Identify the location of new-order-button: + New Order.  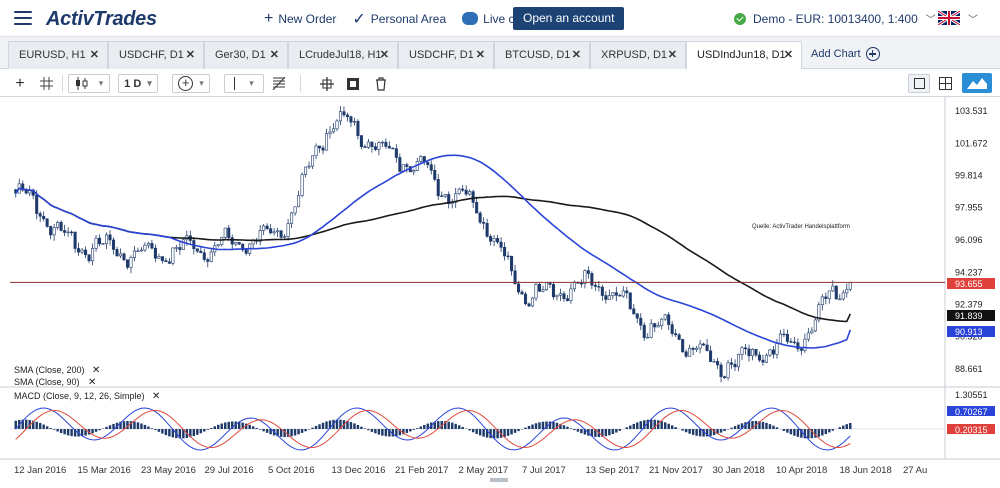
(300, 19).